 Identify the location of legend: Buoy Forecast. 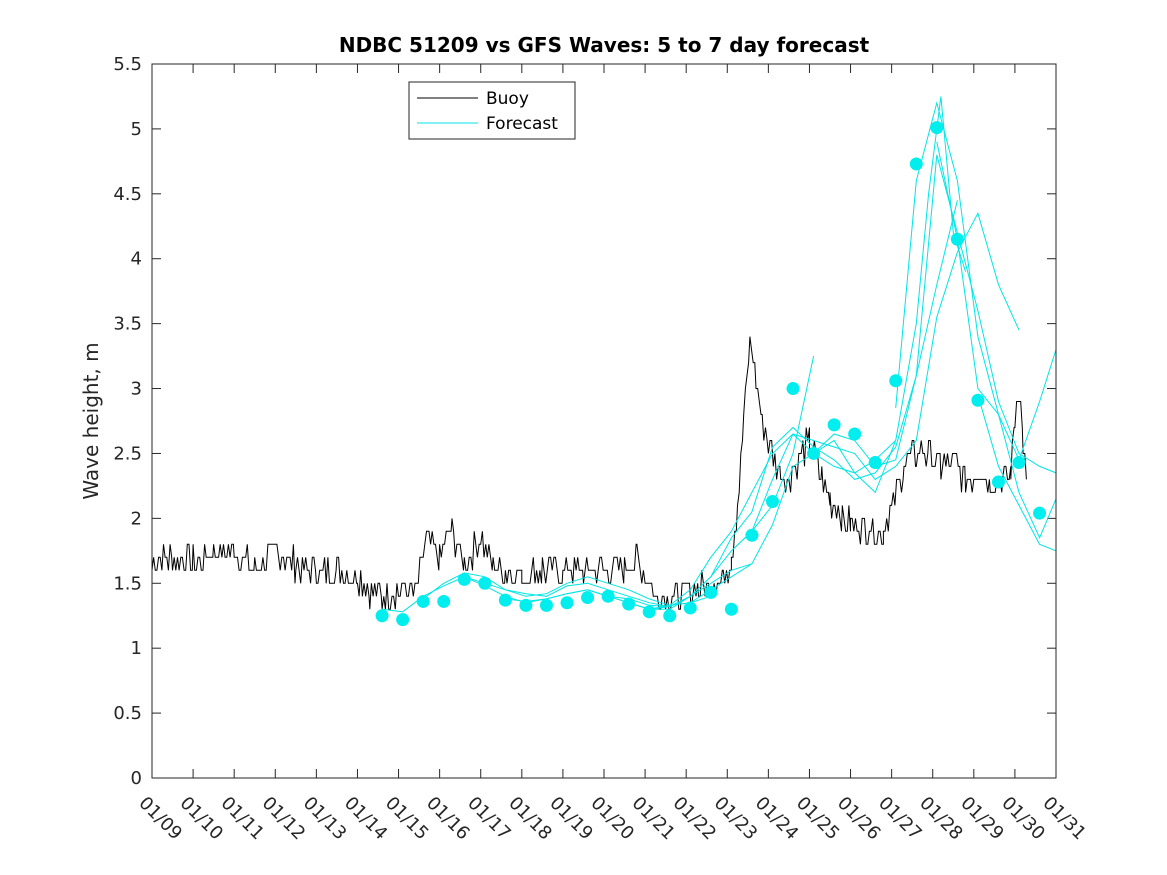
(492, 110).